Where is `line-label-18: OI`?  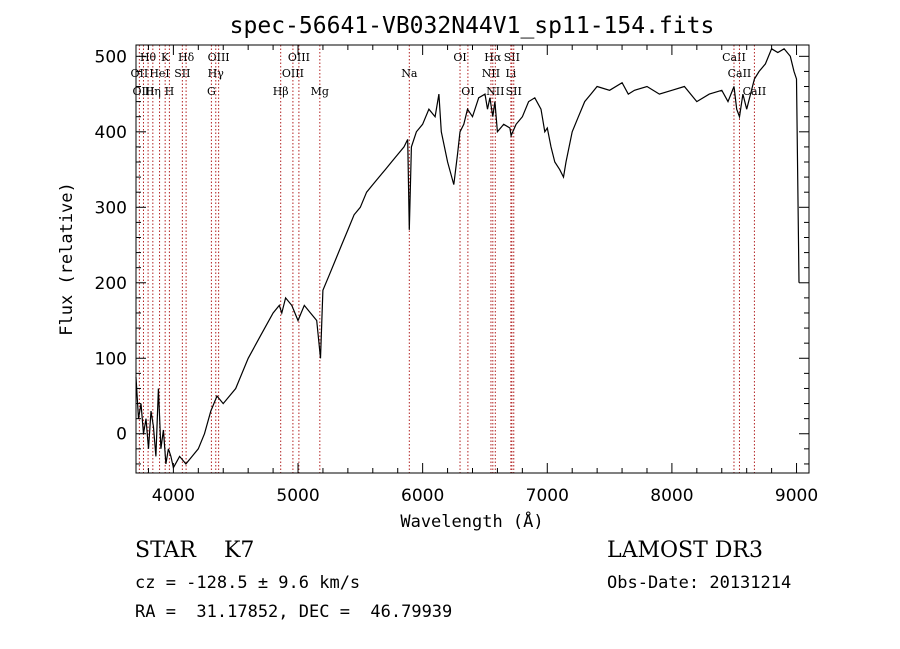 line-label-18: OI is located at coordinates (467, 91).